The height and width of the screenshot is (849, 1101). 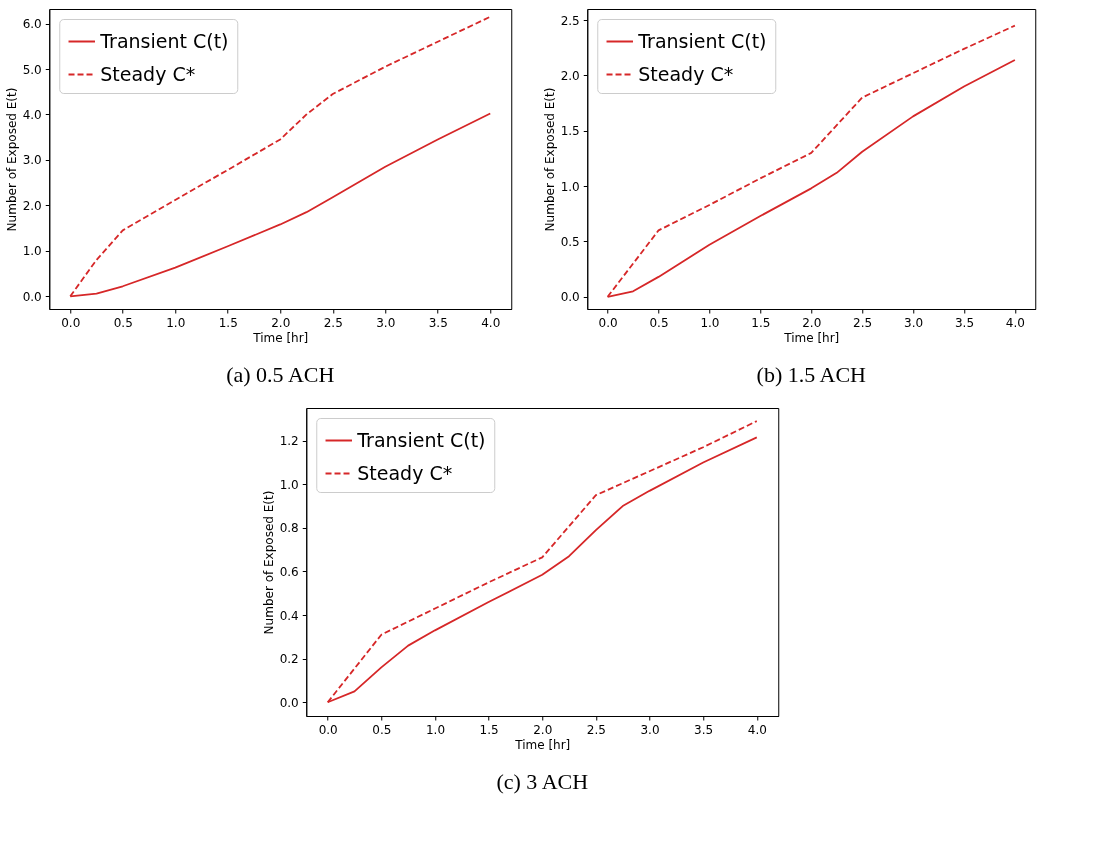 I want to click on y-tick-label: 0.8, so click(x=289, y=528).